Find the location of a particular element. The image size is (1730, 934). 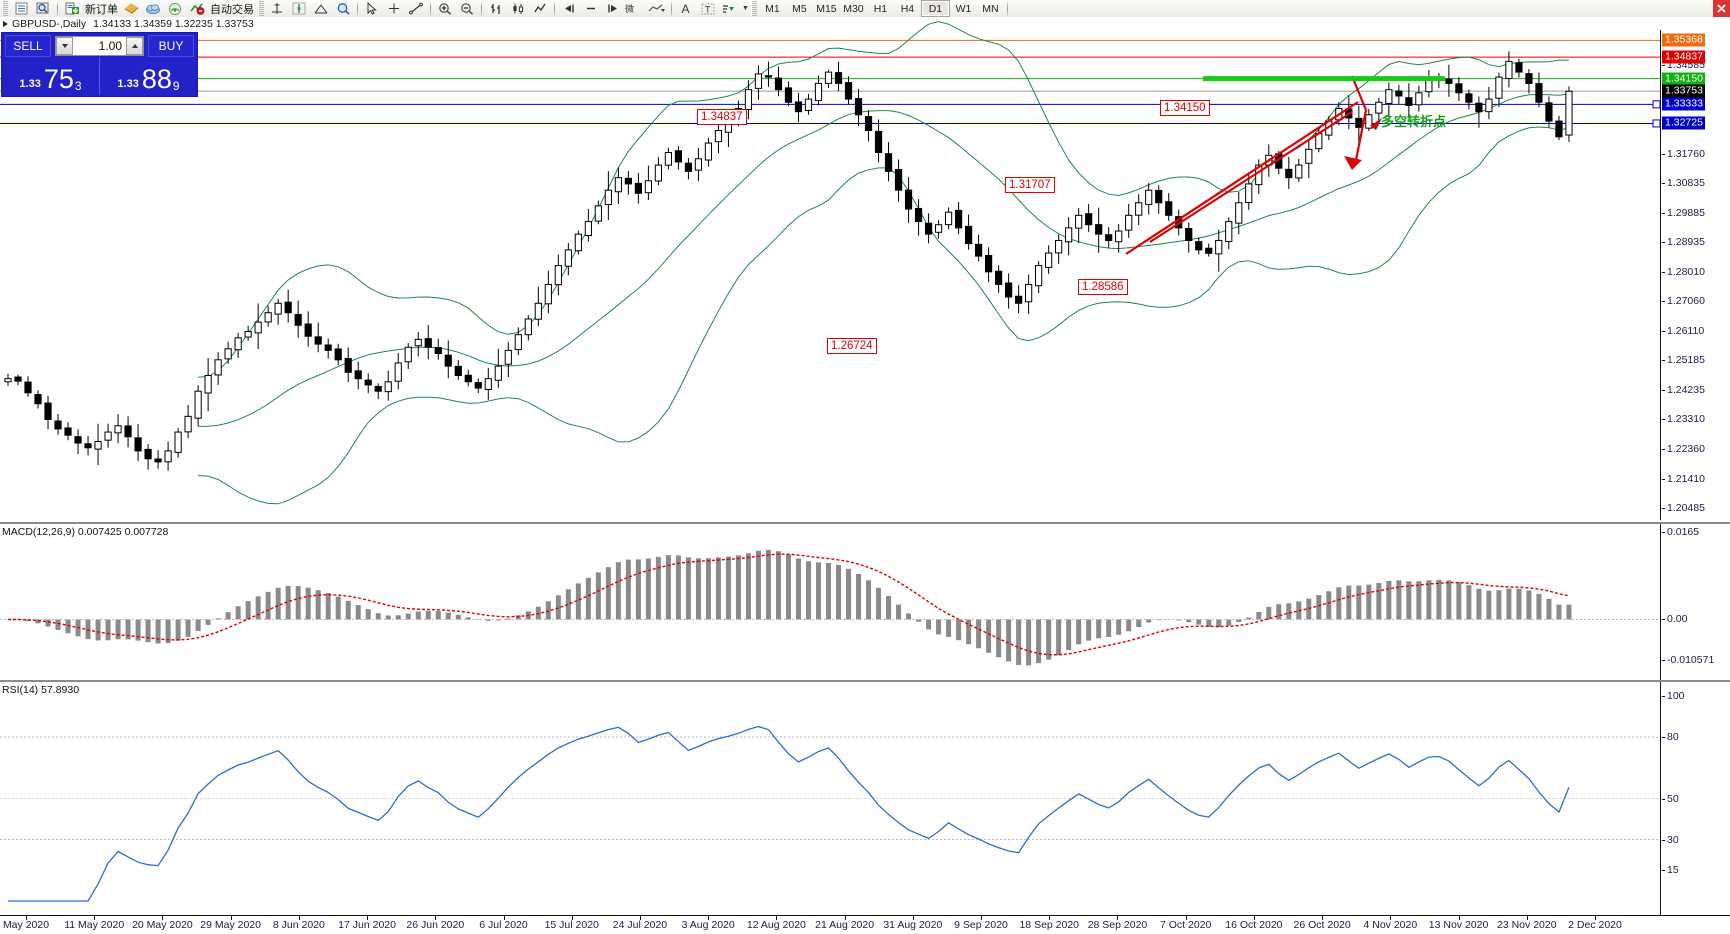

price-level-label-1.33753: 1.33753 is located at coordinates (1683, 91).